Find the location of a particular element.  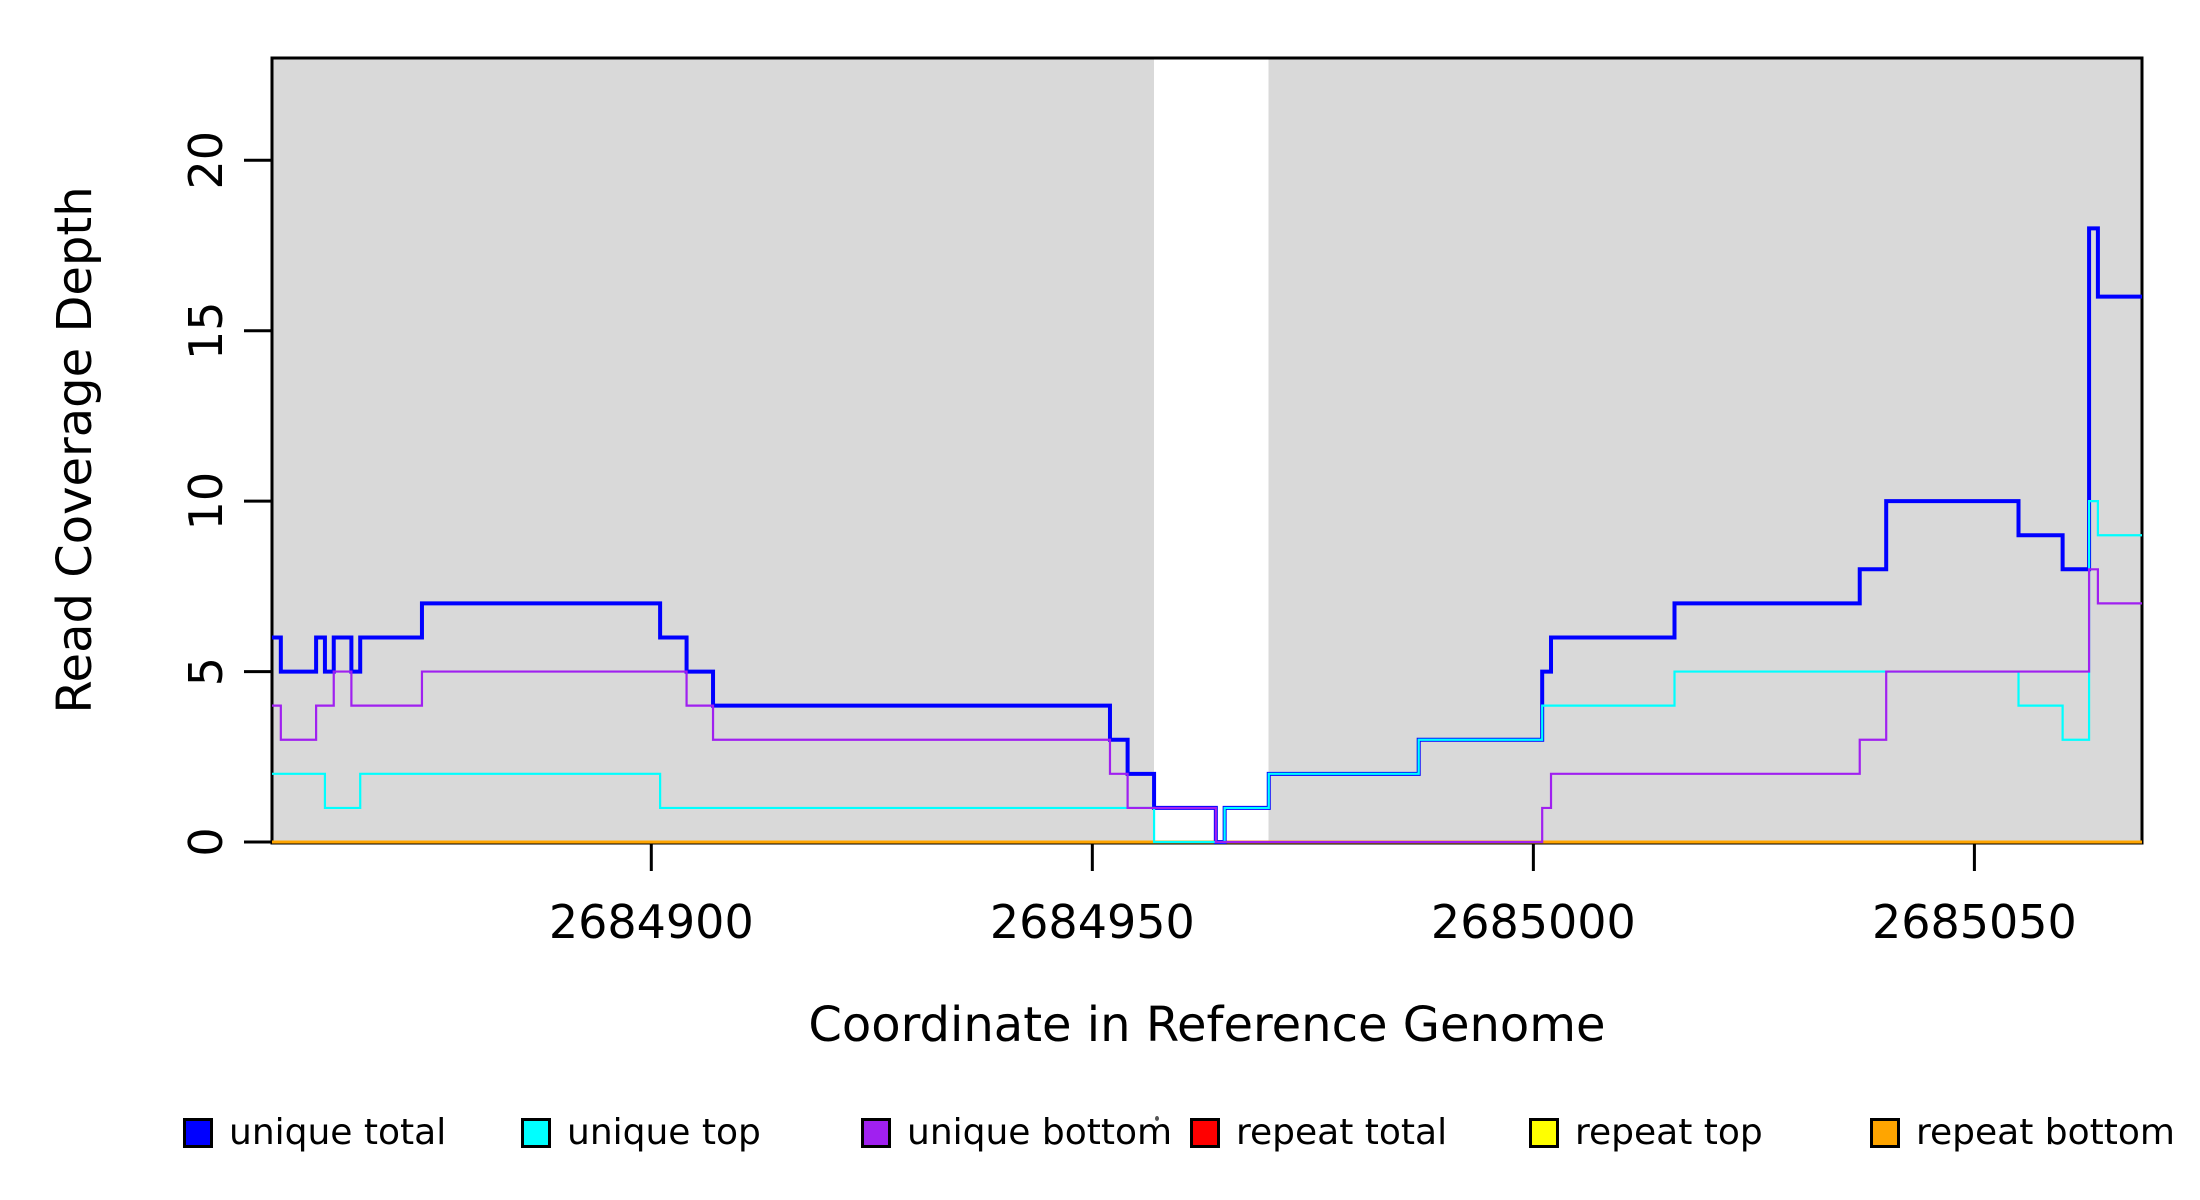

x-tick-label: 2684900 is located at coordinates (651, 922).